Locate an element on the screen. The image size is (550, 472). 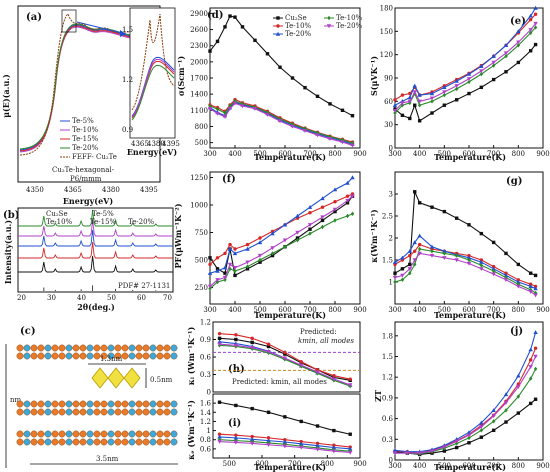
y-tick-label: 1.2 is located at coordinates (205, 422).